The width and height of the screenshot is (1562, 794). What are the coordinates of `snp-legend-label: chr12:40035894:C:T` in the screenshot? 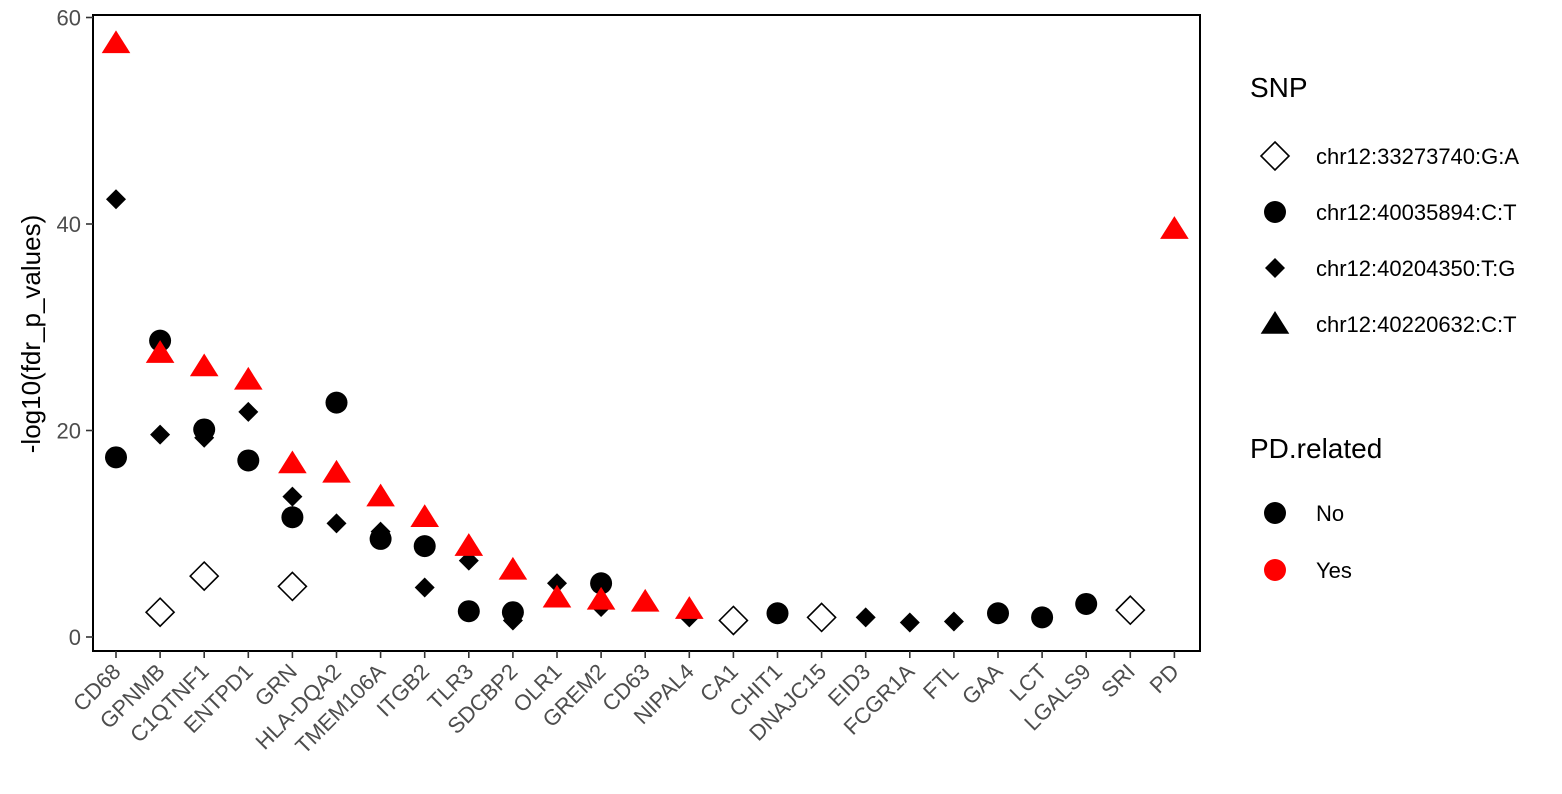 It's located at (1416, 212).